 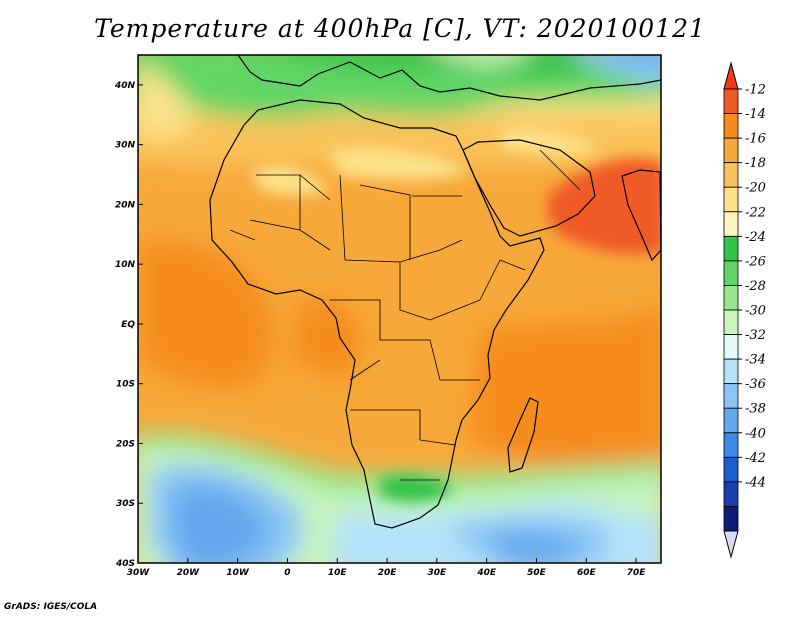 What do you see at coordinates (449, 78) in the screenshot?
I see `europe-coastline` at bounding box center [449, 78].